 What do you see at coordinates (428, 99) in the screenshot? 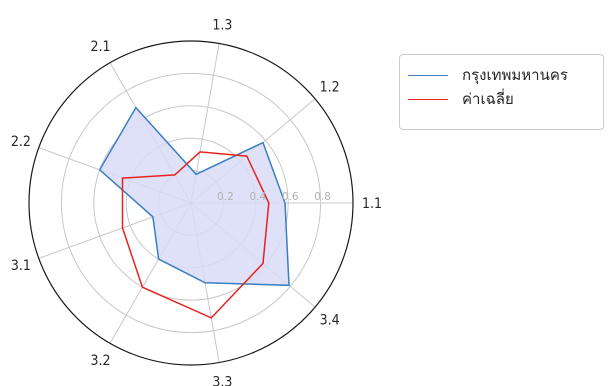
I see `legend-swatch-average` at bounding box center [428, 99].